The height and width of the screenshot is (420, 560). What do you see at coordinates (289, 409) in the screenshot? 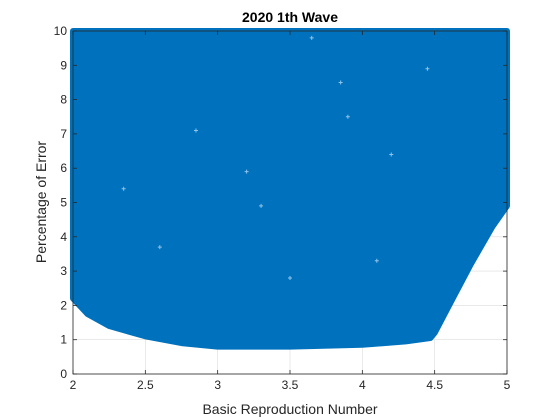
I see `x-axis-label: Basic Reproduction Number` at bounding box center [289, 409].